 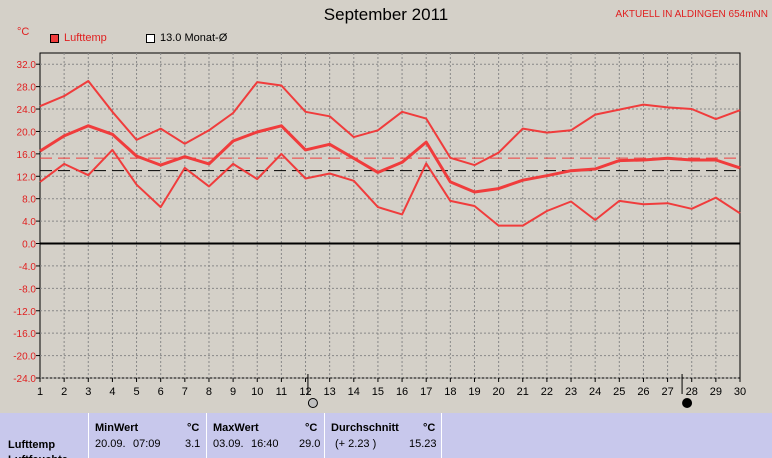 What do you see at coordinates (547, 392) in the screenshot?
I see `x-tick-label: 22` at bounding box center [547, 392].